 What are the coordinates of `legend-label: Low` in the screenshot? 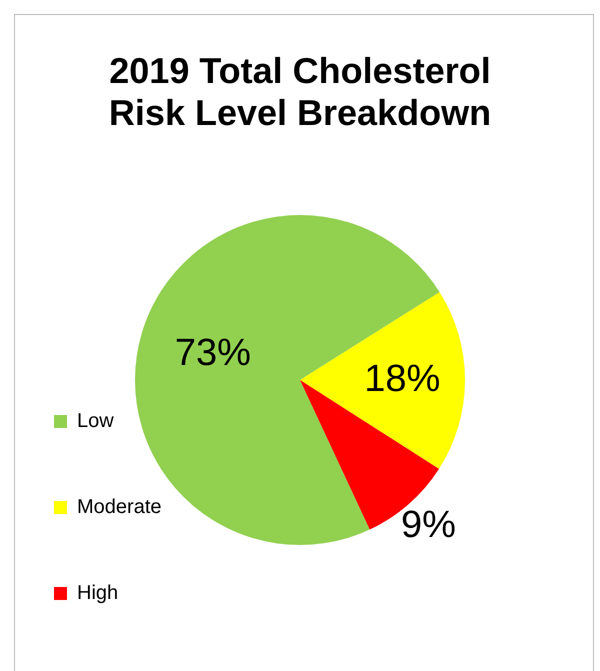 It's located at (95, 421).